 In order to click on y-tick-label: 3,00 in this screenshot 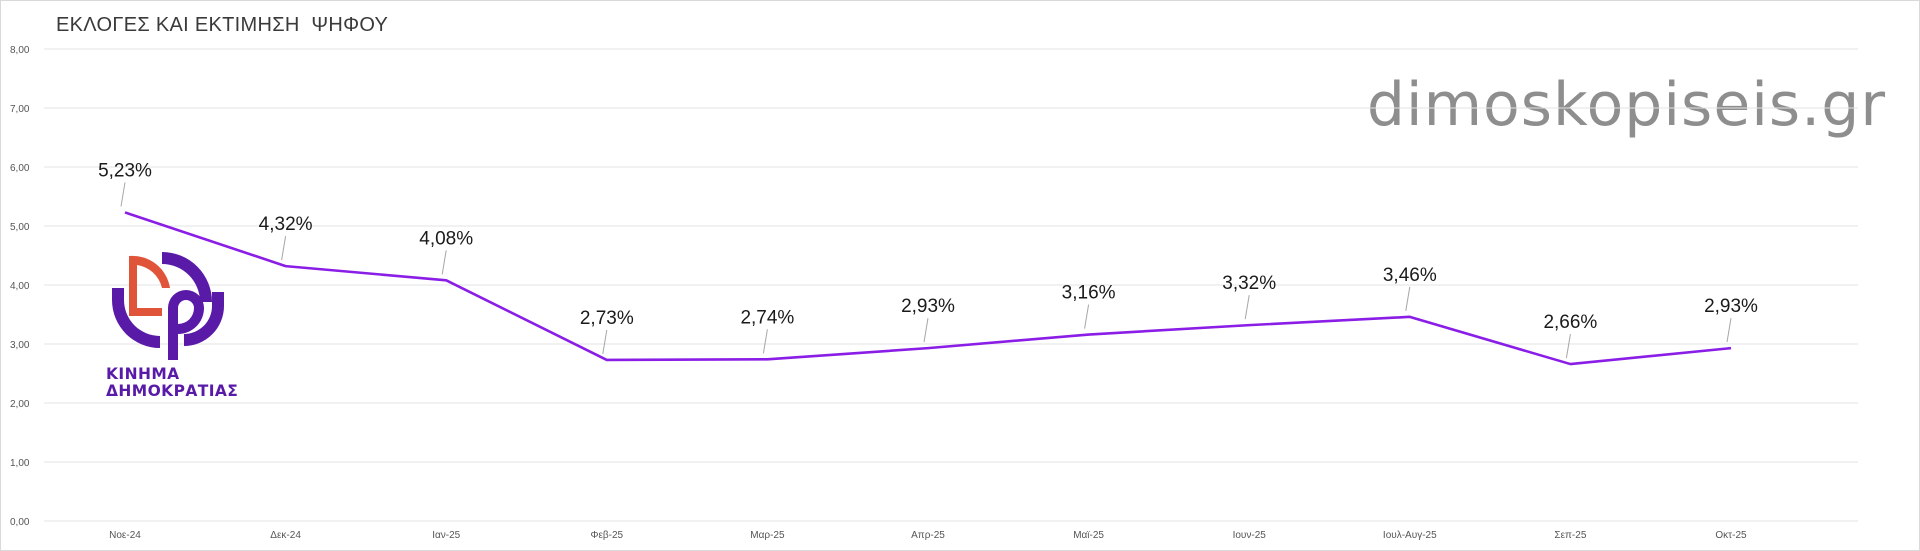, I will do `click(20, 345)`.